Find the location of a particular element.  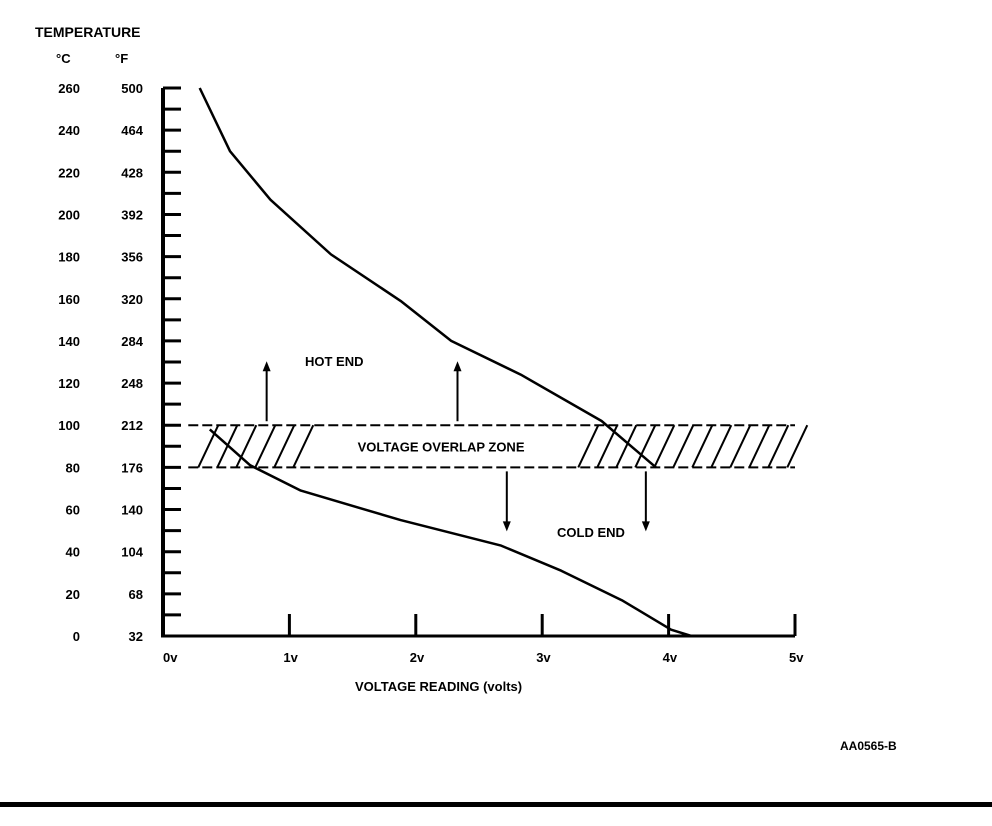

y-tick-label-celsius: 60 is located at coordinates (73, 510).